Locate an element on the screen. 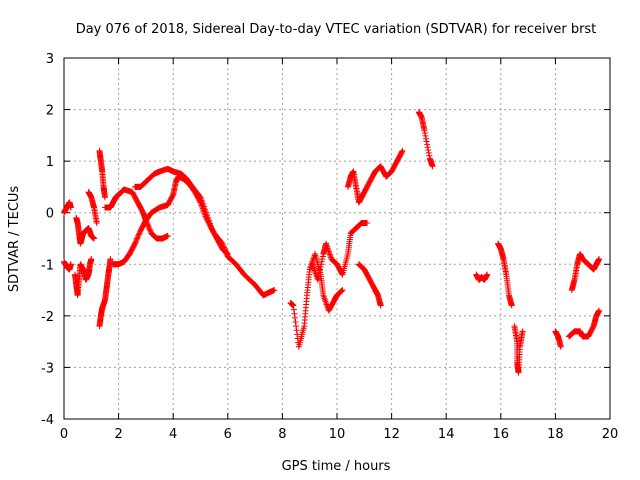  y-tick-label: -2 is located at coordinates (47, 317).